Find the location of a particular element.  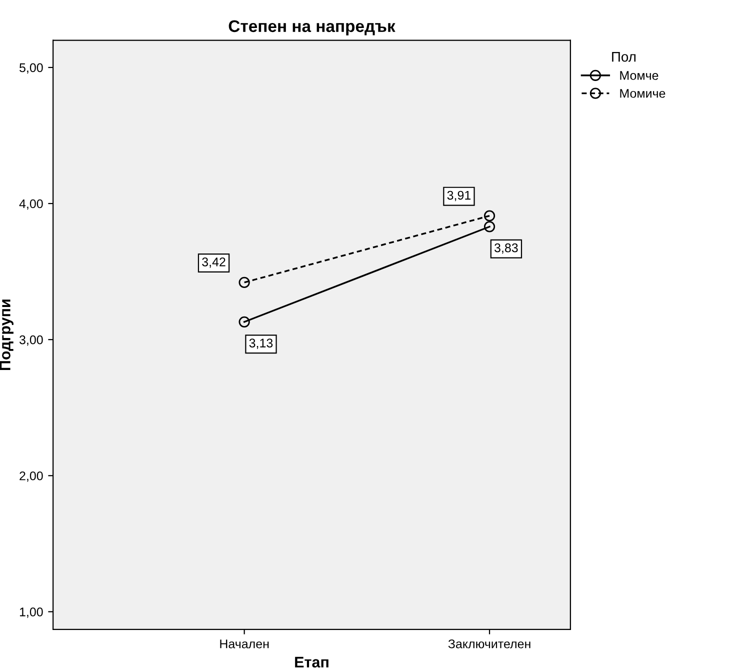

legend-title: Пол is located at coordinates (624, 57).